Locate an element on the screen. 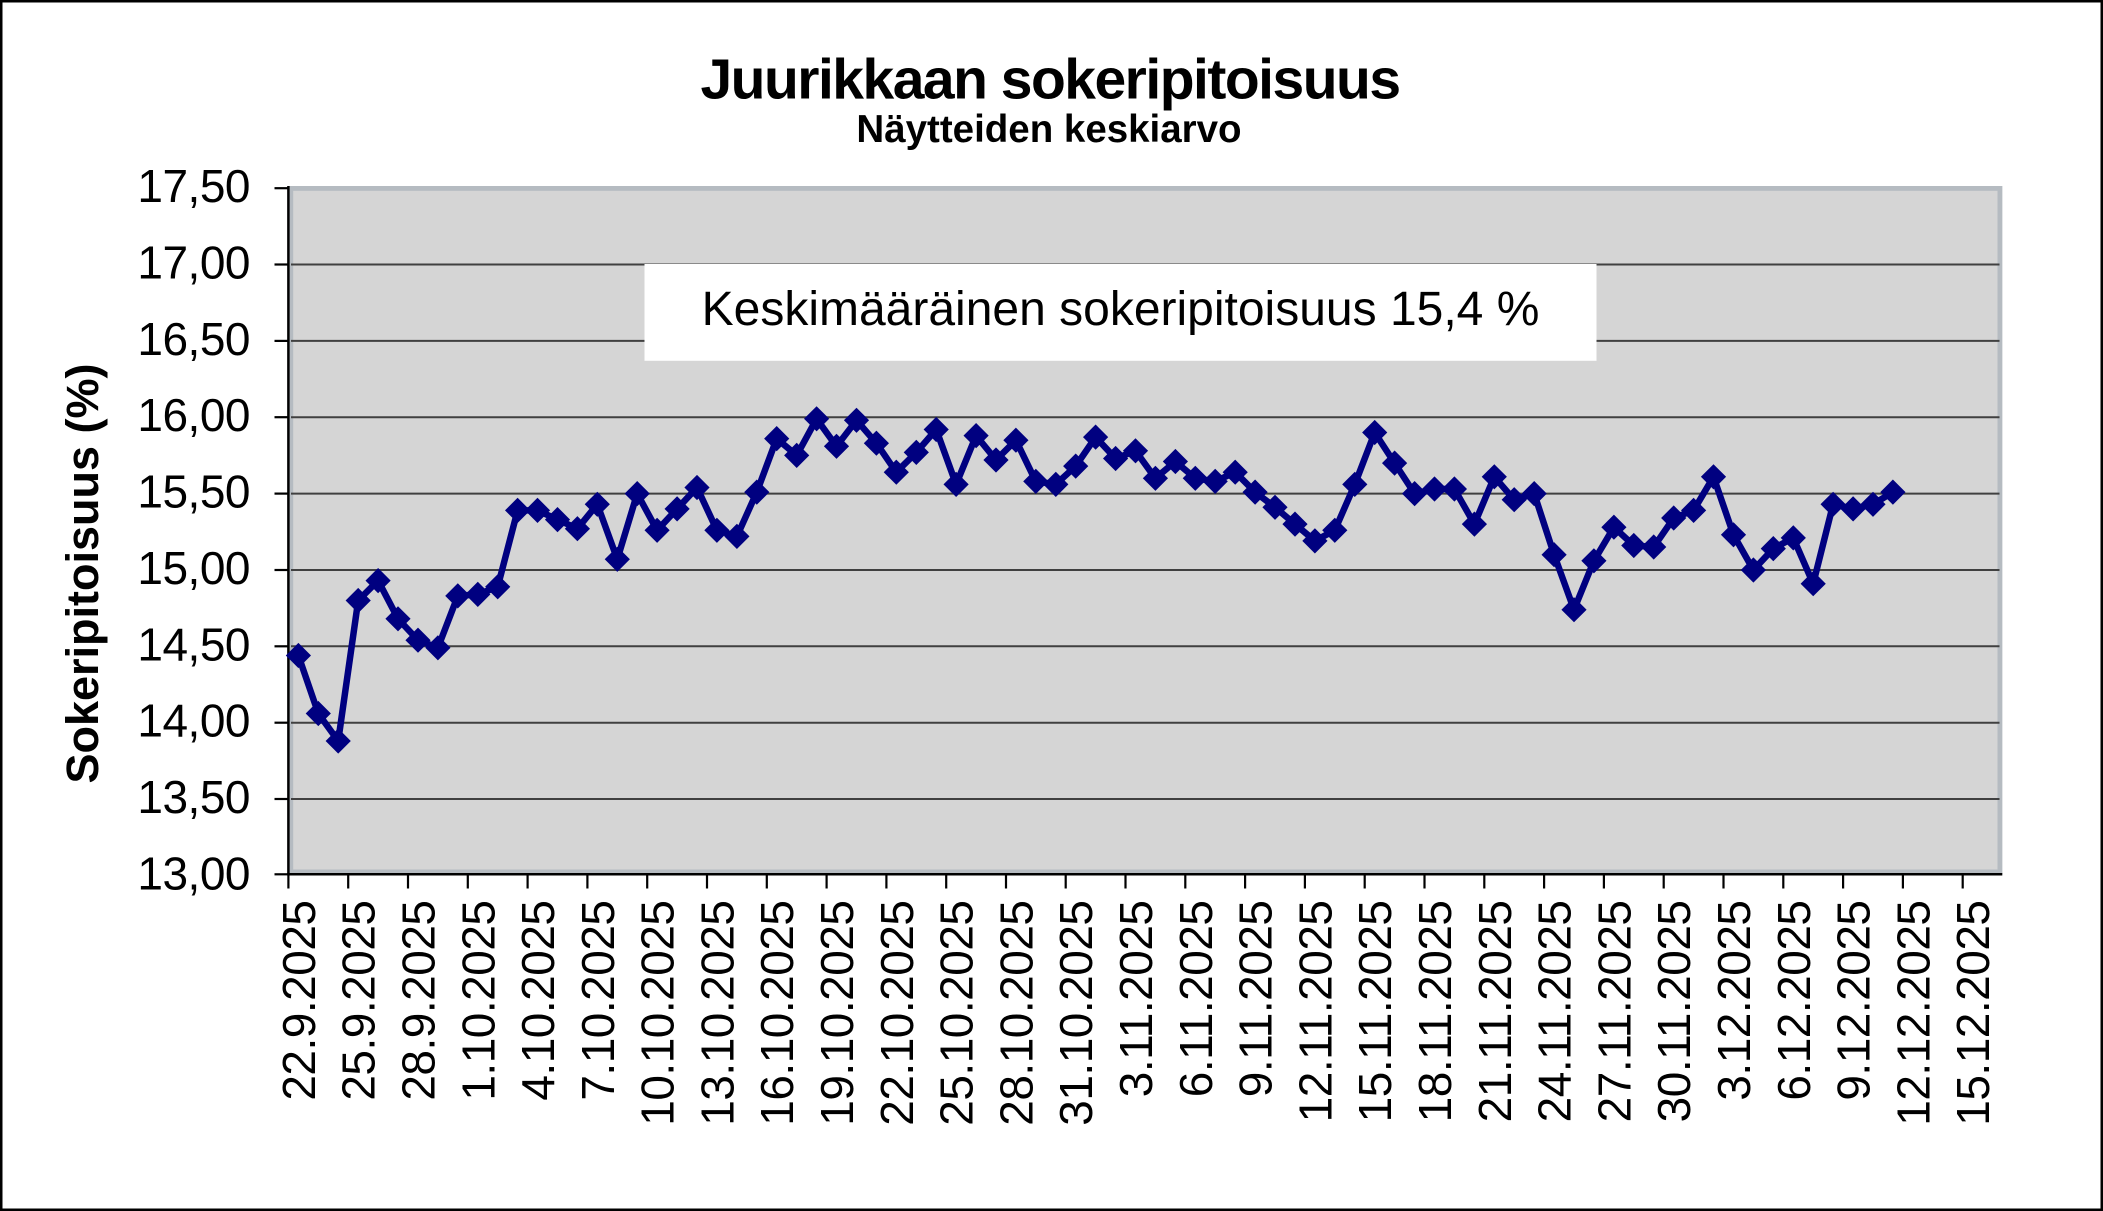 The width and height of the screenshot is (2103, 1211). svg-text: 9.11.2025 is located at coordinates (1256, 999).